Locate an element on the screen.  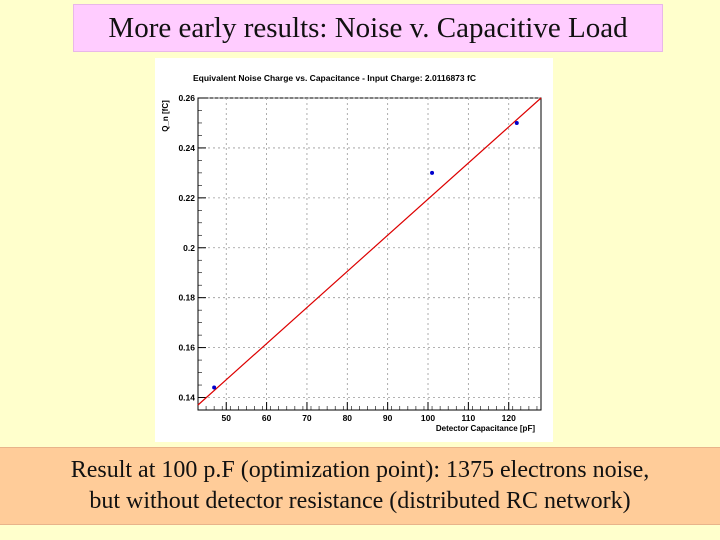
y-tick-label: 0.2 is located at coordinates (189, 248).